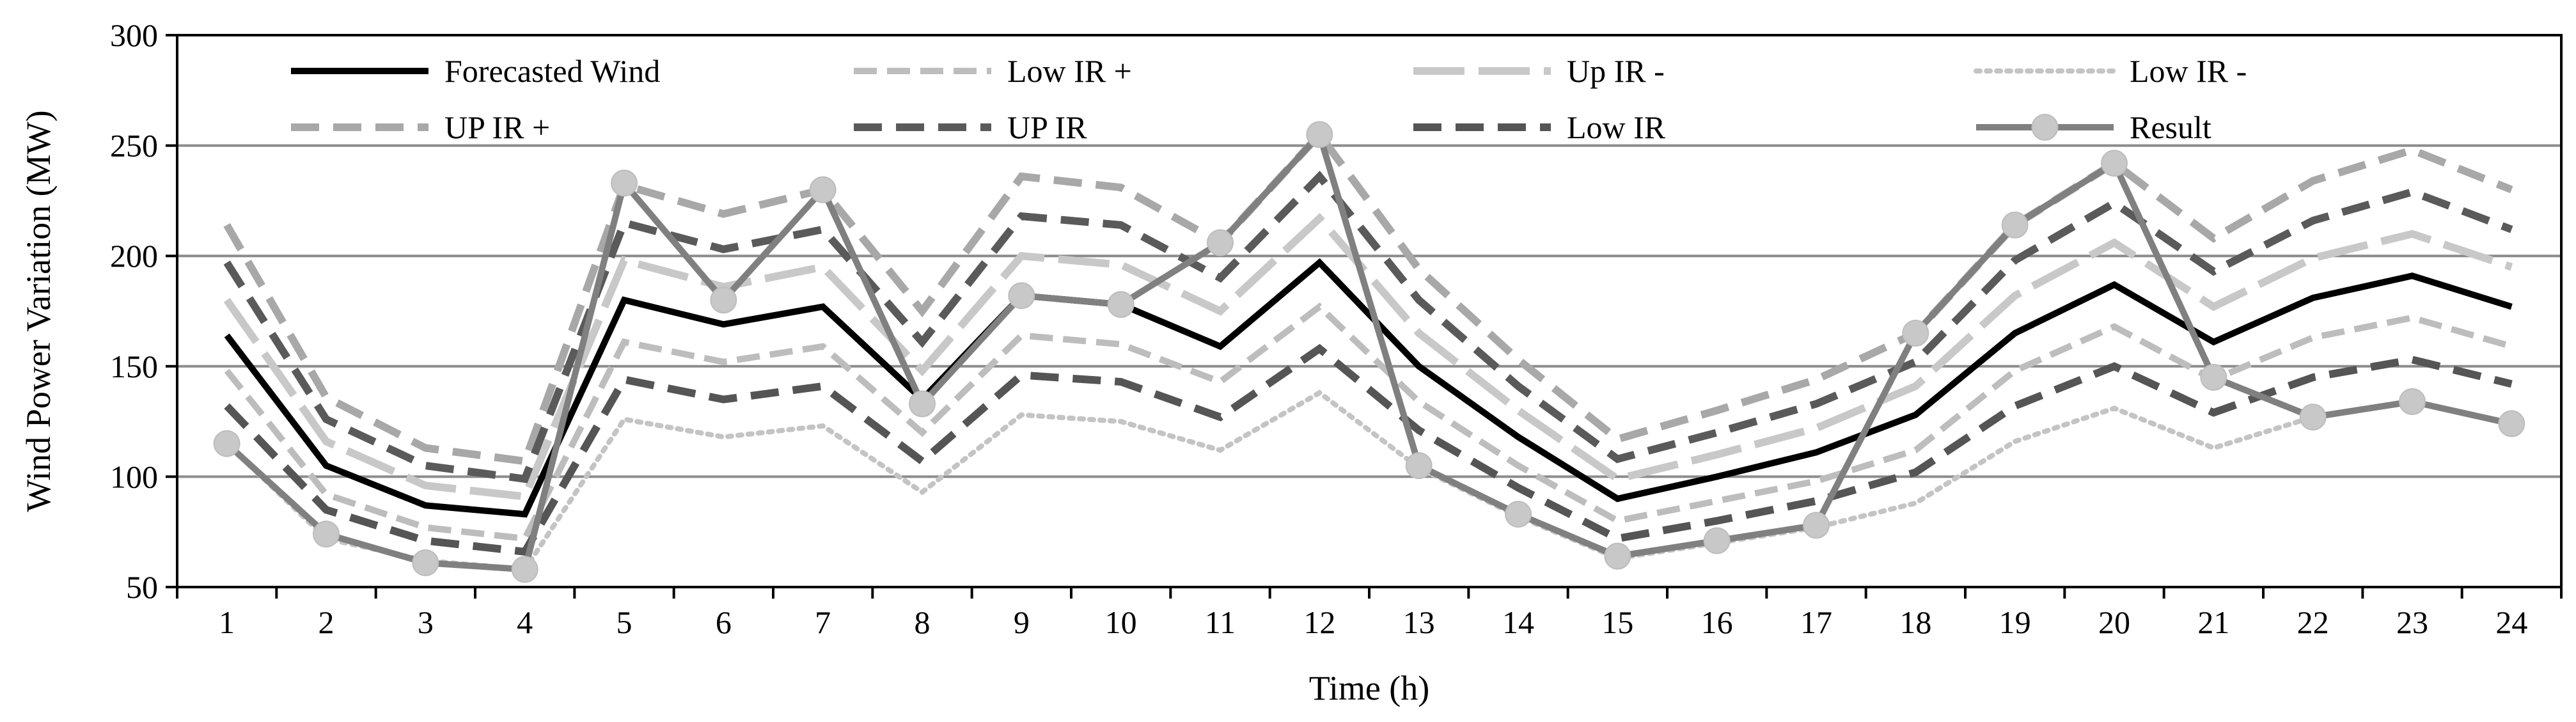 This screenshot has width=2576, height=722. I want to click on x-tick-label-24: 24, so click(2511, 622).